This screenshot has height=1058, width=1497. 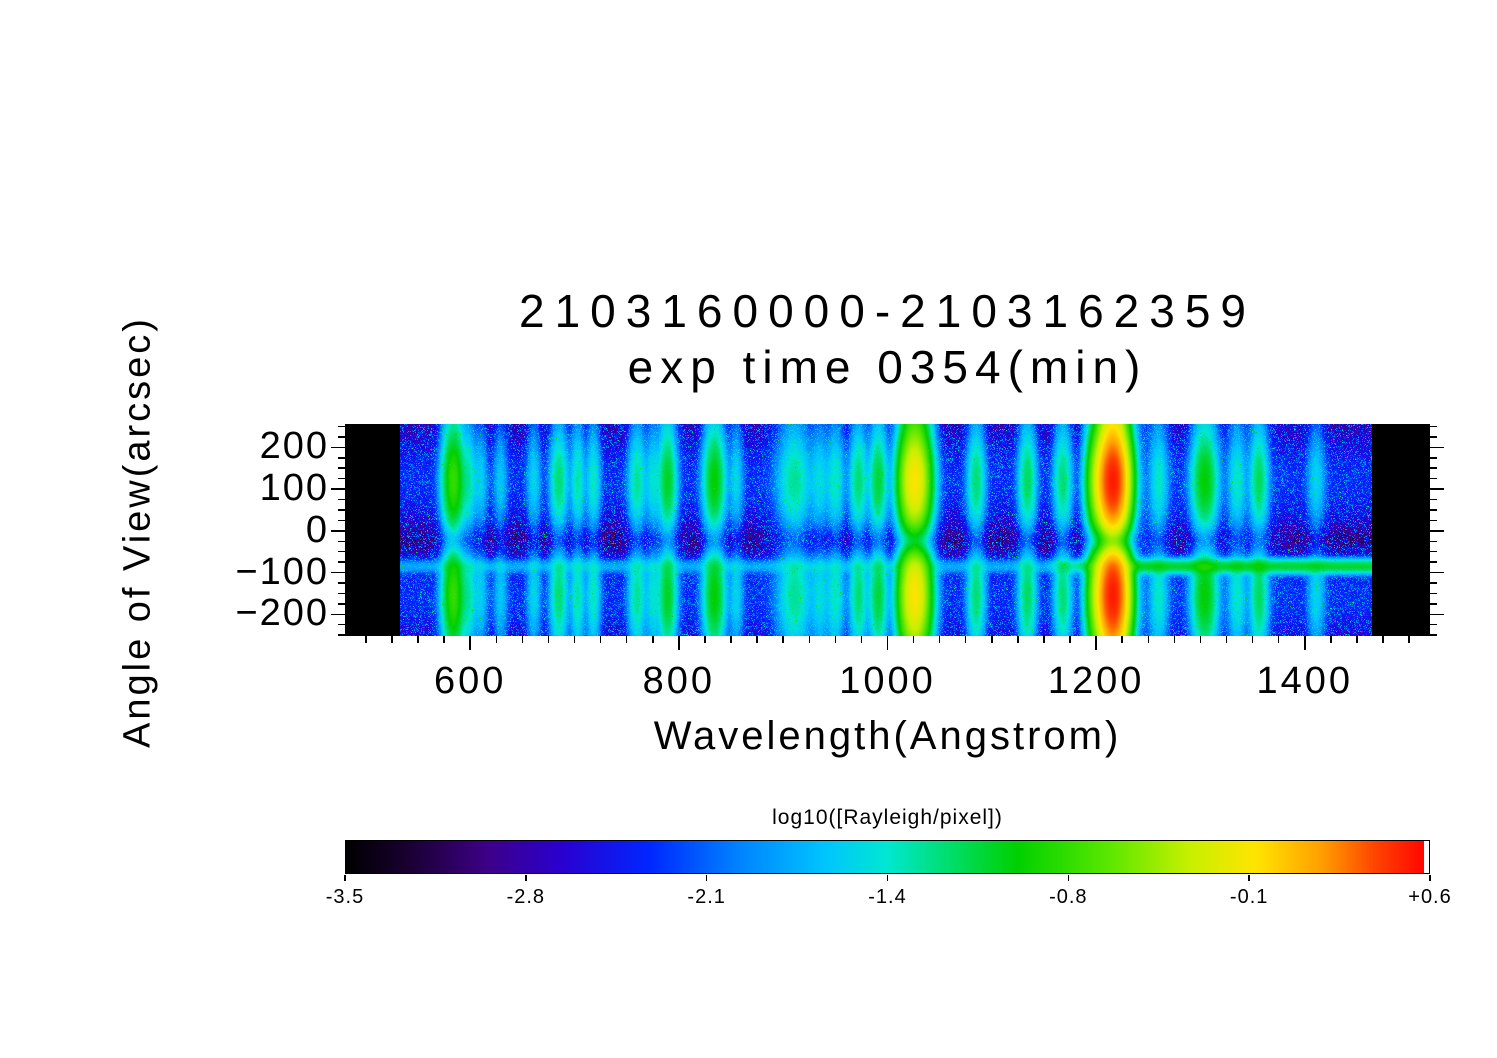 I want to click on y-tick-label: 100, so click(x=294, y=488).